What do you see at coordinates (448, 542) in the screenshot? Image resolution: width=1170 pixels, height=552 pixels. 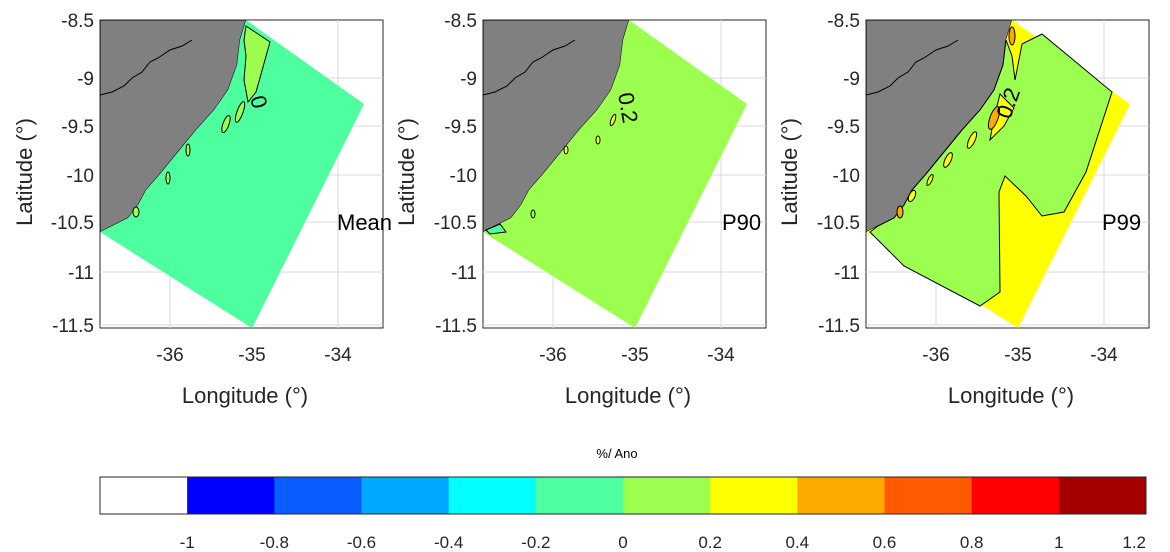 I see `colorbar-tick-label: -0.4` at bounding box center [448, 542].